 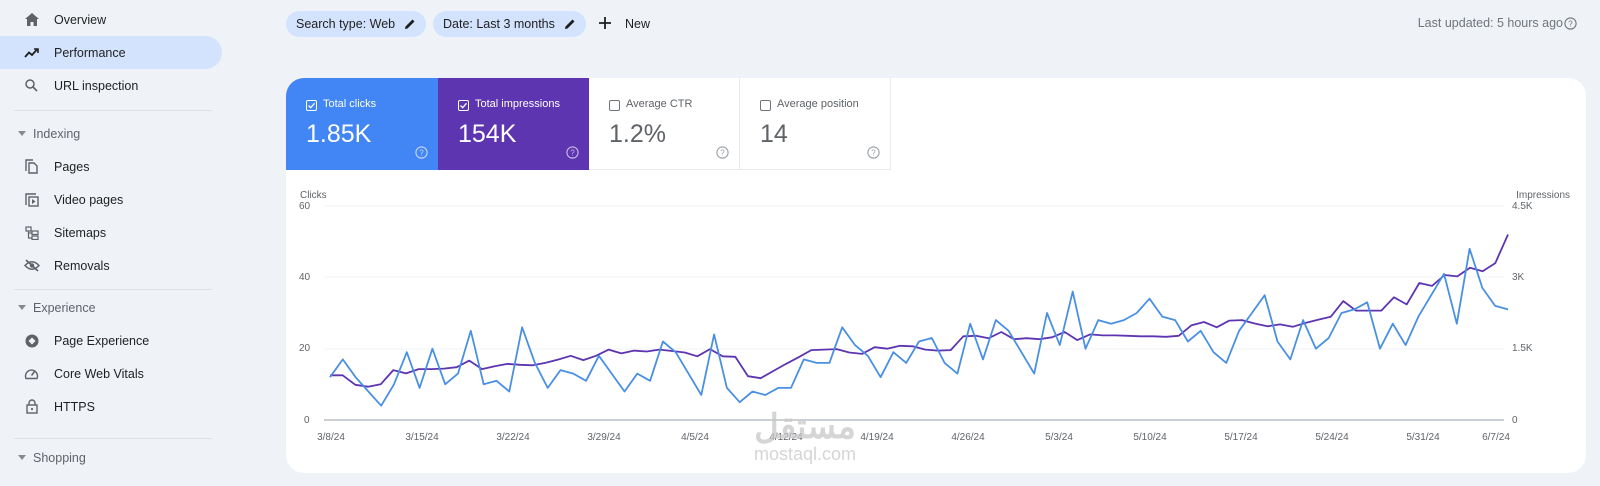 What do you see at coordinates (111, 19) in the screenshot?
I see `sidebar-item-overview: Overview` at bounding box center [111, 19].